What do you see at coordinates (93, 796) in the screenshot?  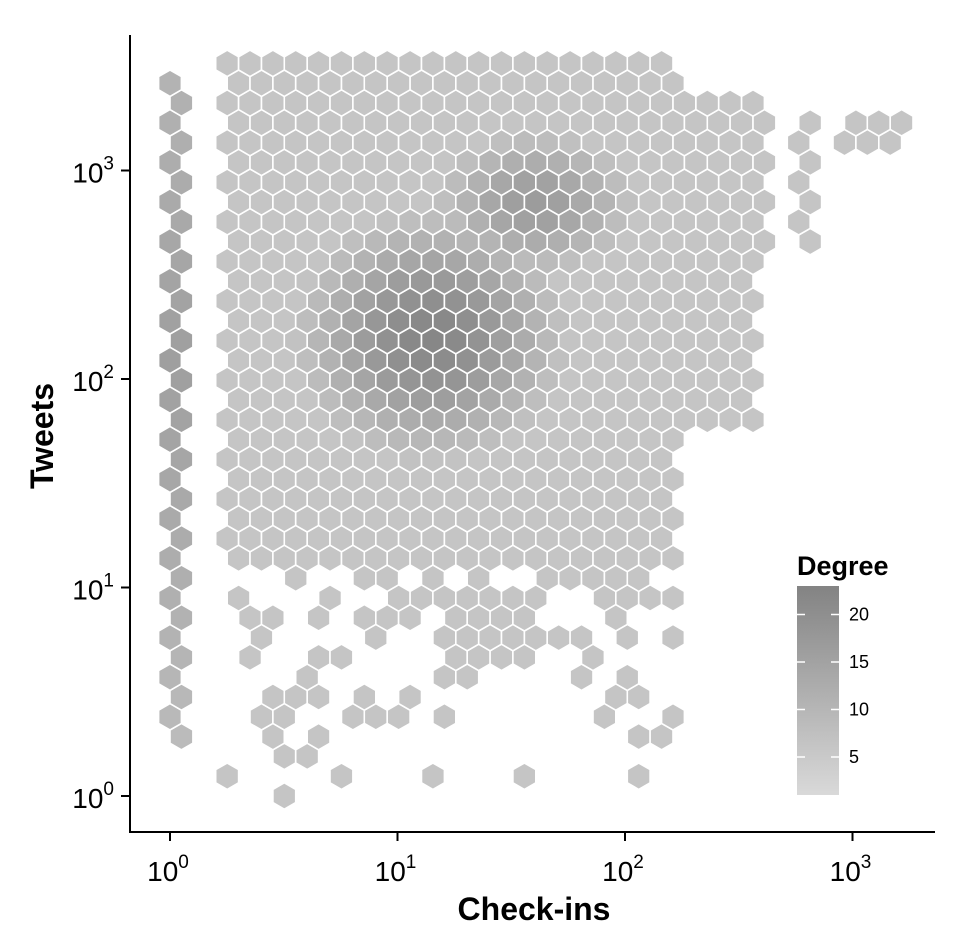 I see `y-tick-label: 10⁰` at bounding box center [93, 796].